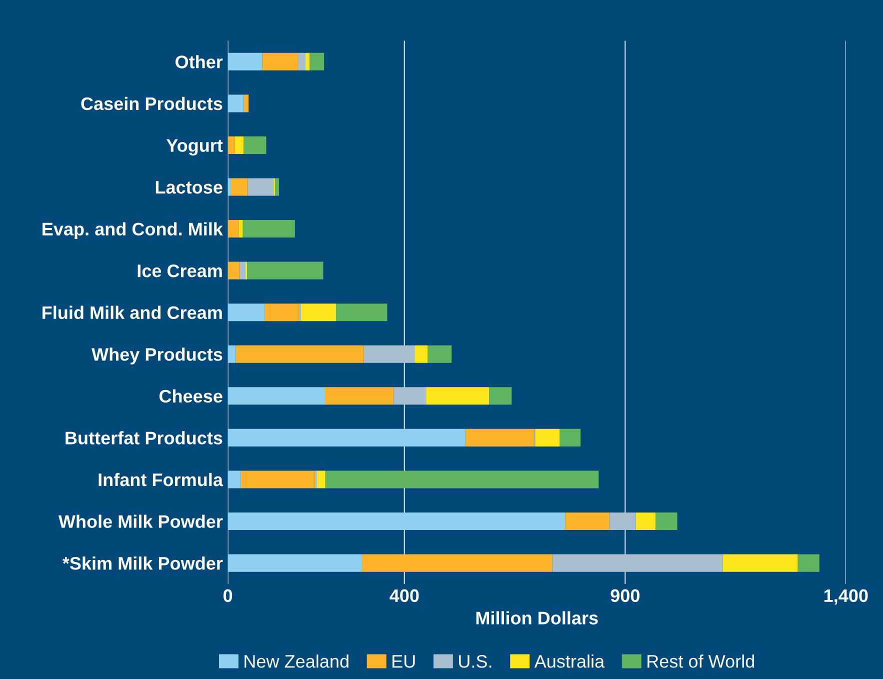  Describe the element at coordinates (140, 521) in the screenshot. I see `y-tick-label: Whole Milk Powder` at that location.